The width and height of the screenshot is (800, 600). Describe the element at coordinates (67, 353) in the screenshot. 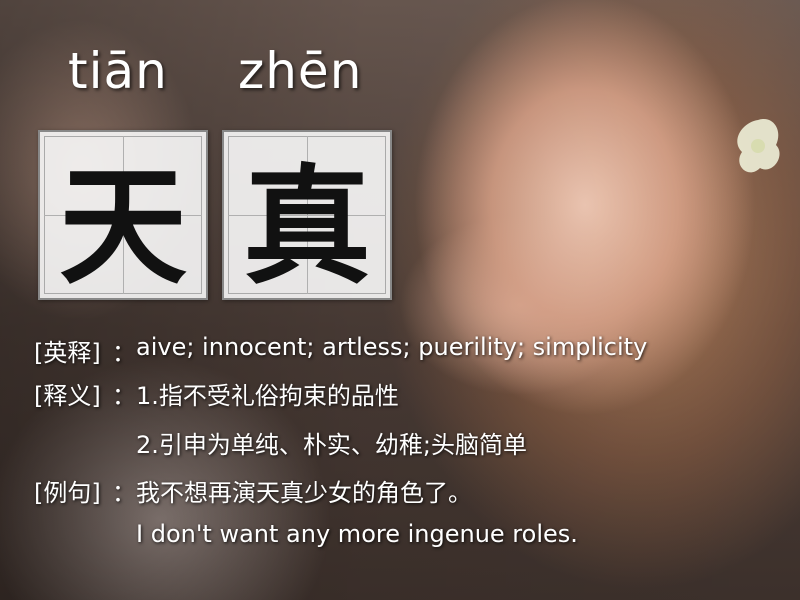

I see `english-label: [英释]` at that location.